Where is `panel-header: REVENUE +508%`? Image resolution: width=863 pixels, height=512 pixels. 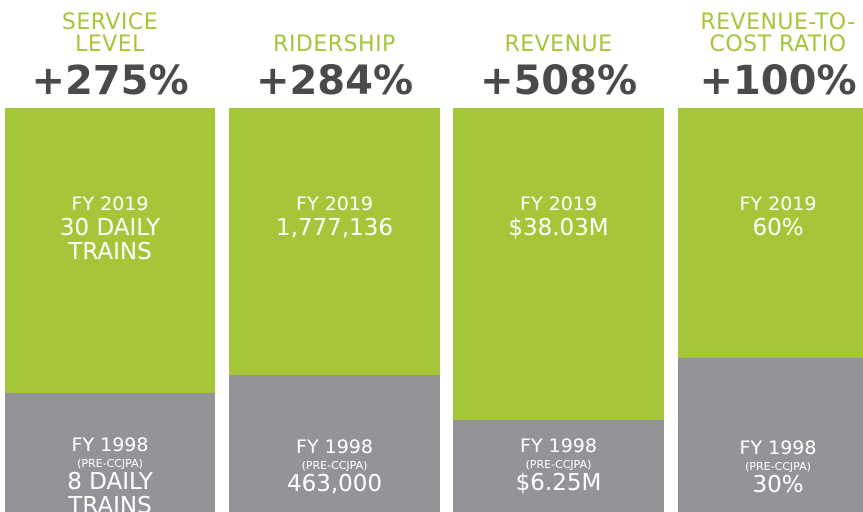
panel-header: REVENUE +508% is located at coordinates (558, 52).